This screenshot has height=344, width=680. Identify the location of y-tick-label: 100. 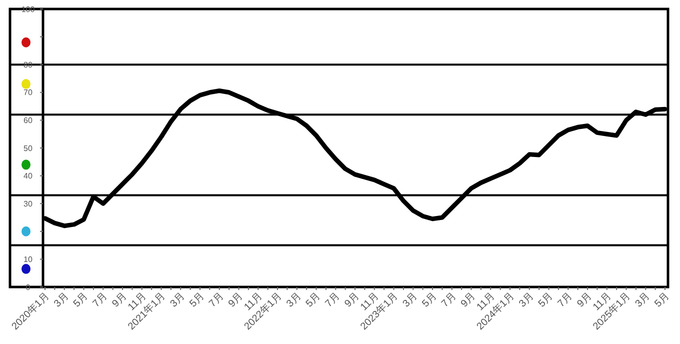
(28, 9).